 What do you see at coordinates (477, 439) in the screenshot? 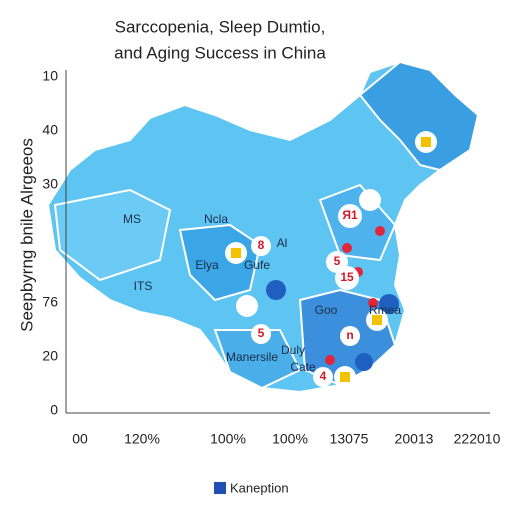
I see `x-tick-label: 222010` at bounding box center [477, 439].